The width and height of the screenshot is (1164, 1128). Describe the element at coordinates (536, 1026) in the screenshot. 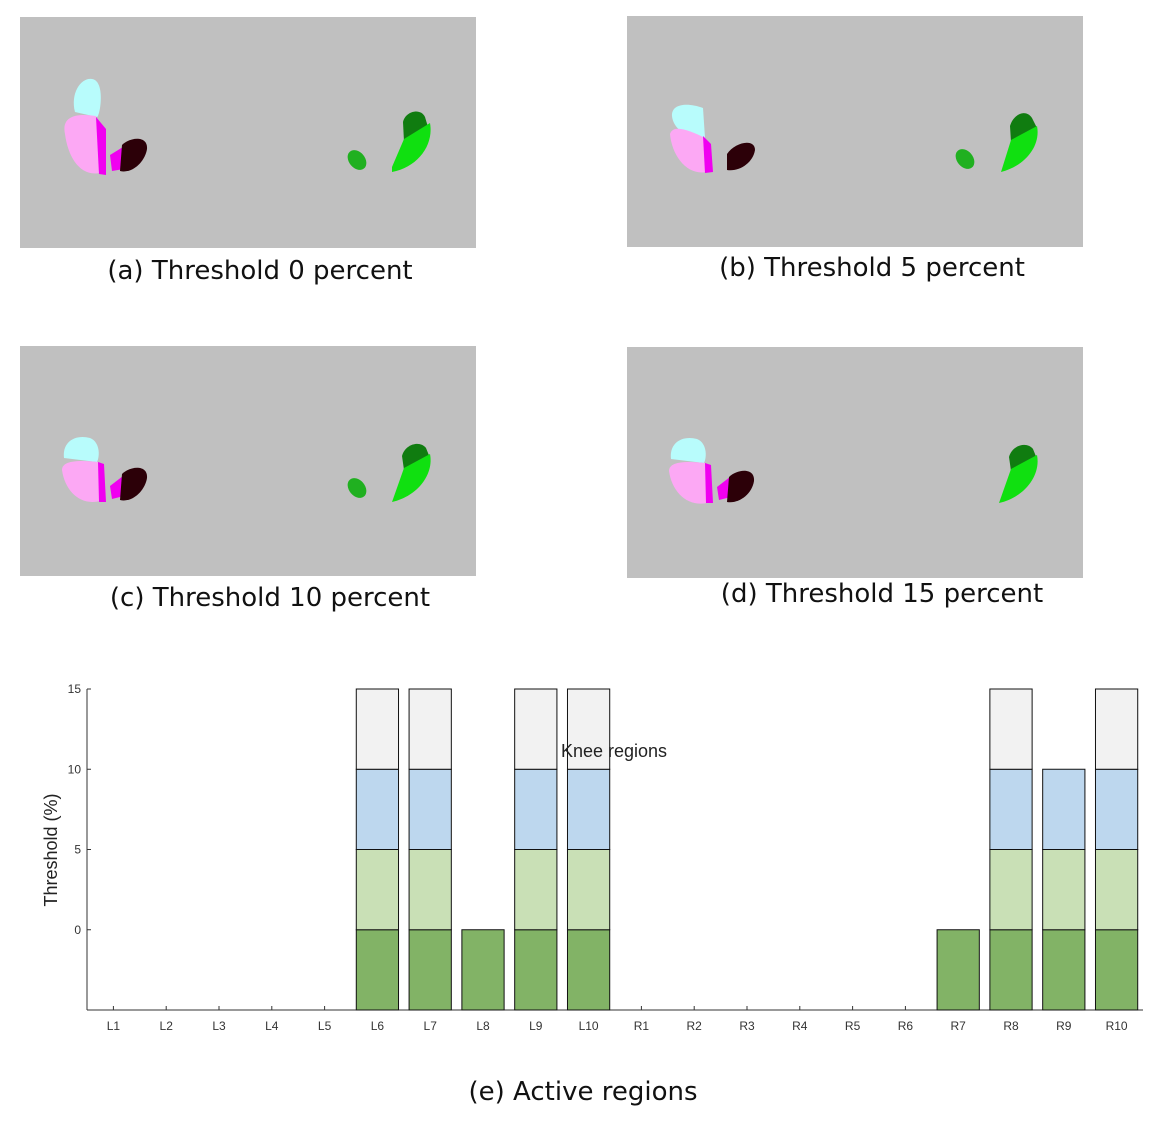

I see `x-tick-label: L9` at that location.